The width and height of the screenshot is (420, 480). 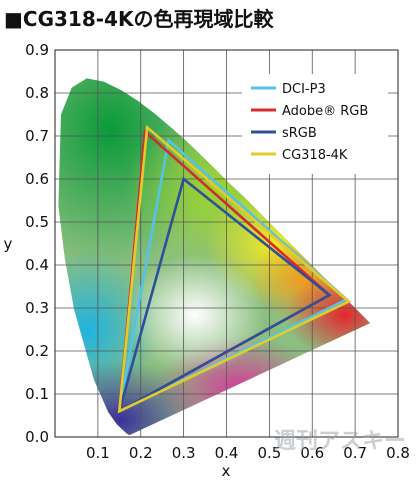 I want to click on x-axis-label: x, so click(x=226, y=471).